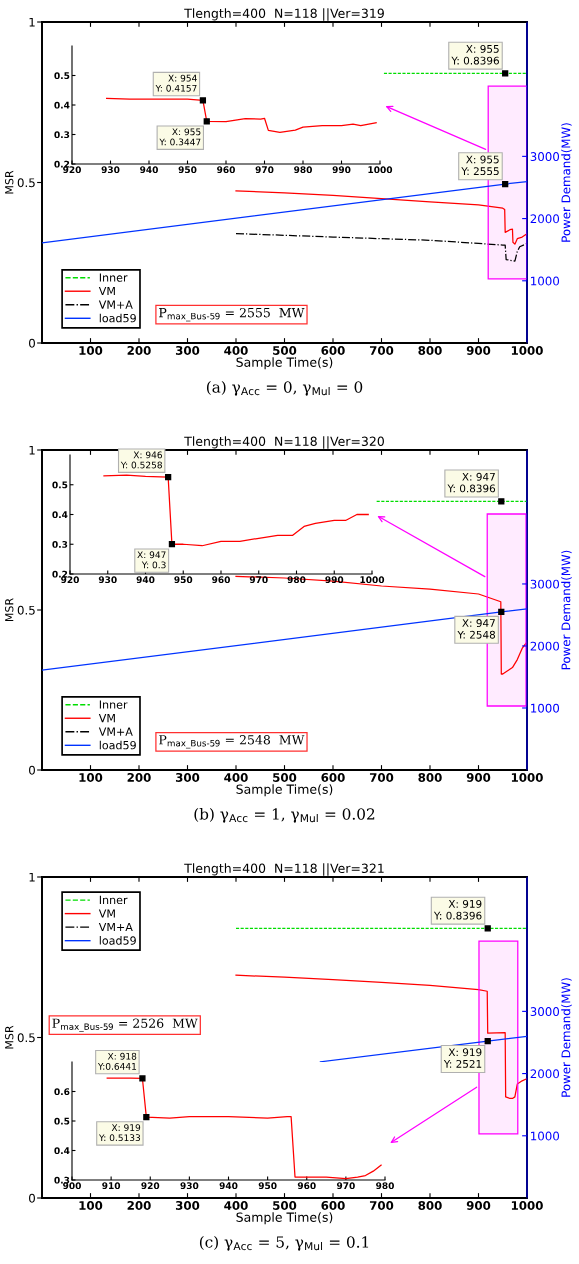 The width and height of the screenshot is (579, 1264). Describe the element at coordinates (70, 580) in the screenshot. I see `x-tick-label: 920` at that location.